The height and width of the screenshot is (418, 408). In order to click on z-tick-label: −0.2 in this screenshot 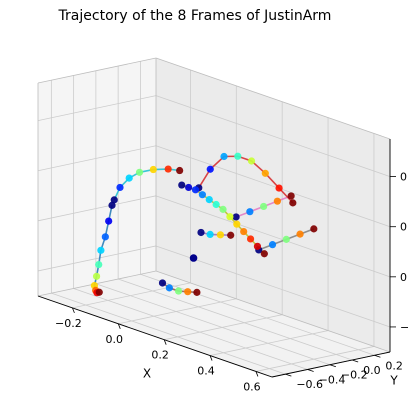, I will do `click(404, 327)`.